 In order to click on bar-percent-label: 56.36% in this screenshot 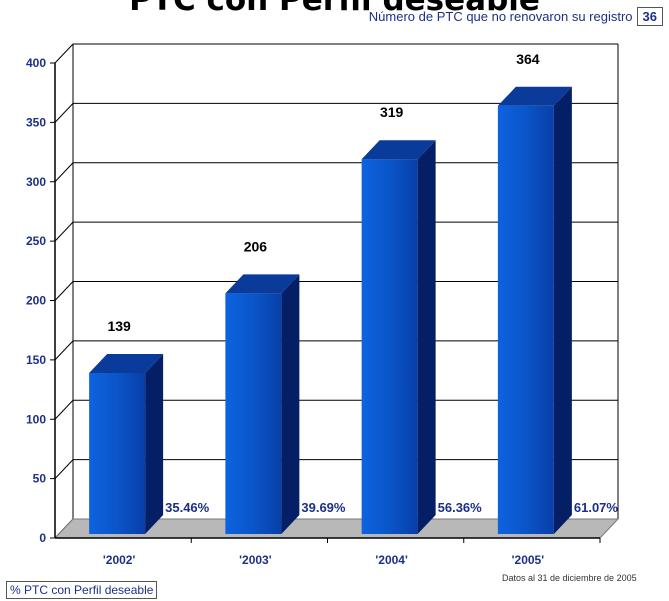, I will do `click(460, 507)`.